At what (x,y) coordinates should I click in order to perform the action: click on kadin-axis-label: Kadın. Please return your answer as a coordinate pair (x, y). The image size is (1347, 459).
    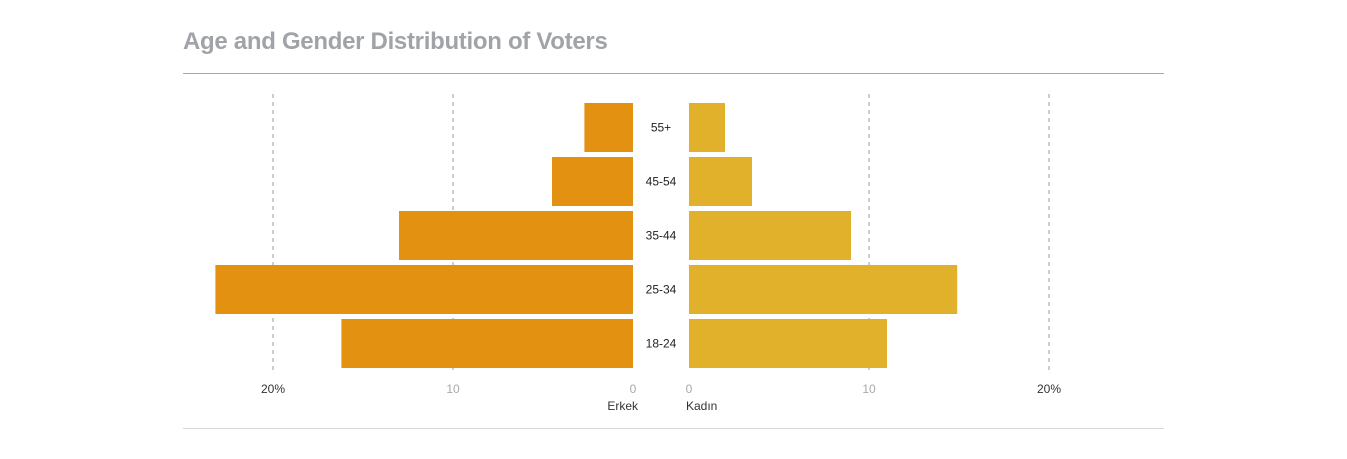
    Looking at the image, I should click on (701, 406).